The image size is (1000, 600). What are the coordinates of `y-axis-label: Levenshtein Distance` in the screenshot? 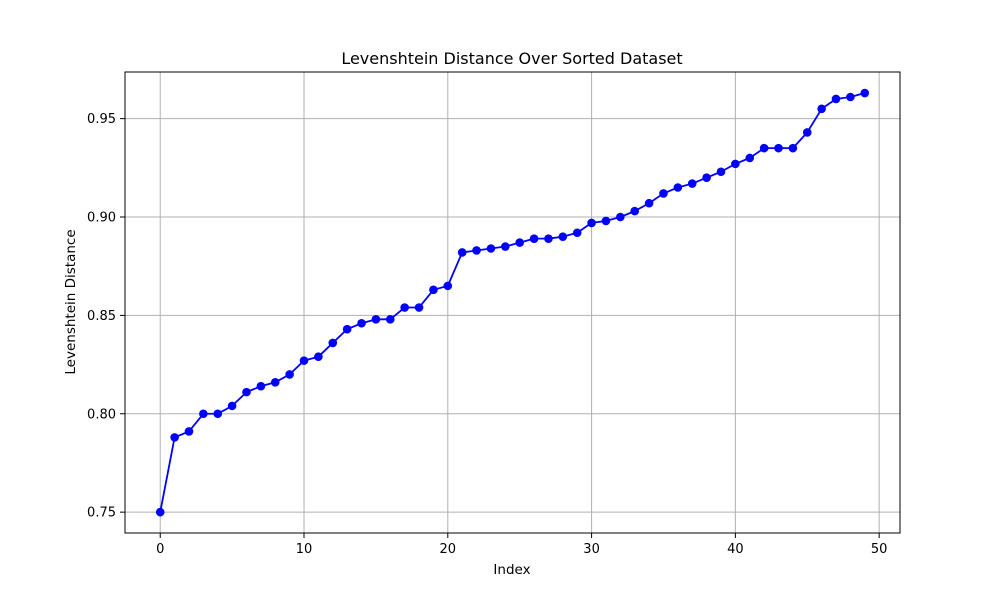 It's located at (71, 301).